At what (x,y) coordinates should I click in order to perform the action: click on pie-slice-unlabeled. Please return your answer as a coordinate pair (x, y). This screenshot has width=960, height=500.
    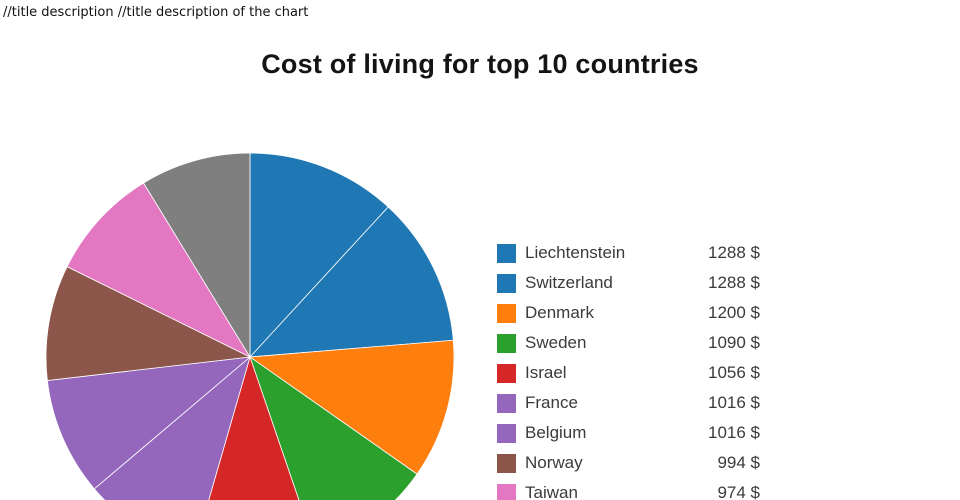
    Looking at the image, I should click on (196, 255).